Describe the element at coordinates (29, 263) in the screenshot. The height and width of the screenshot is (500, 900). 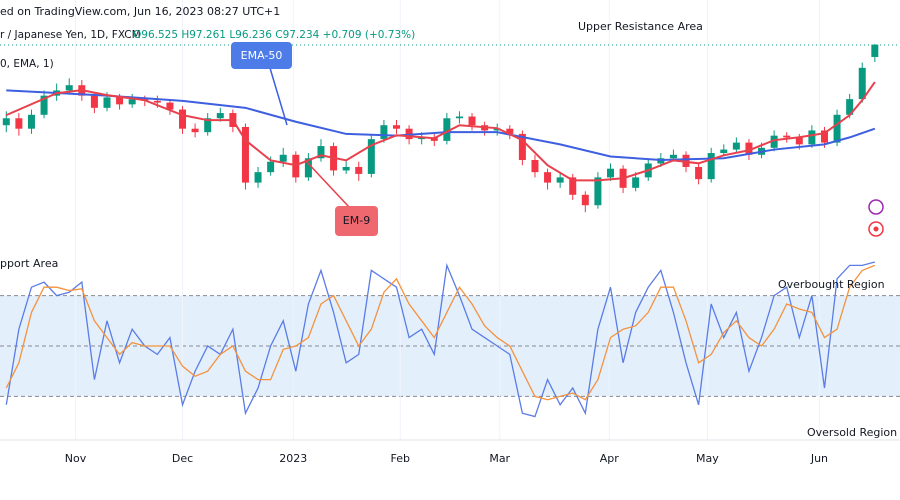
I see `annotation: pport Area` at that location.